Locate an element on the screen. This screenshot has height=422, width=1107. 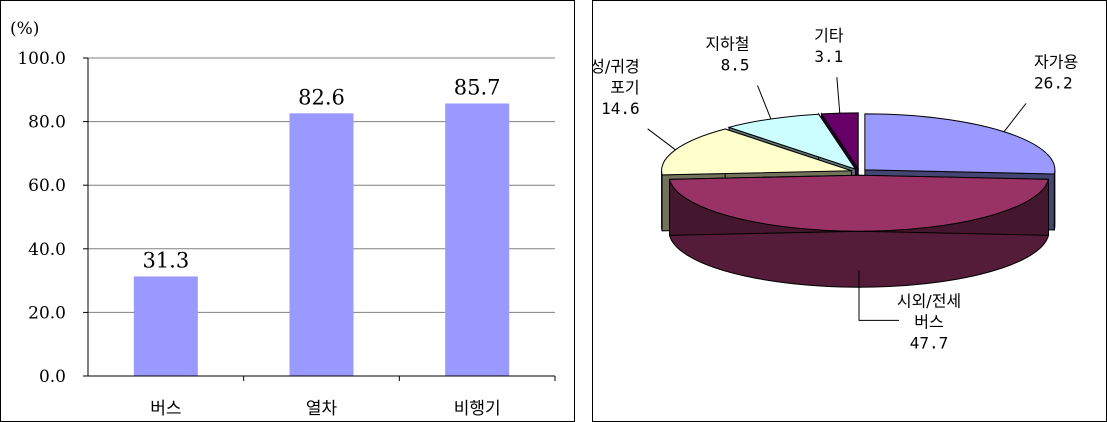
pie-slice-label: 시외/전세 is located at coordinates (929, 300).